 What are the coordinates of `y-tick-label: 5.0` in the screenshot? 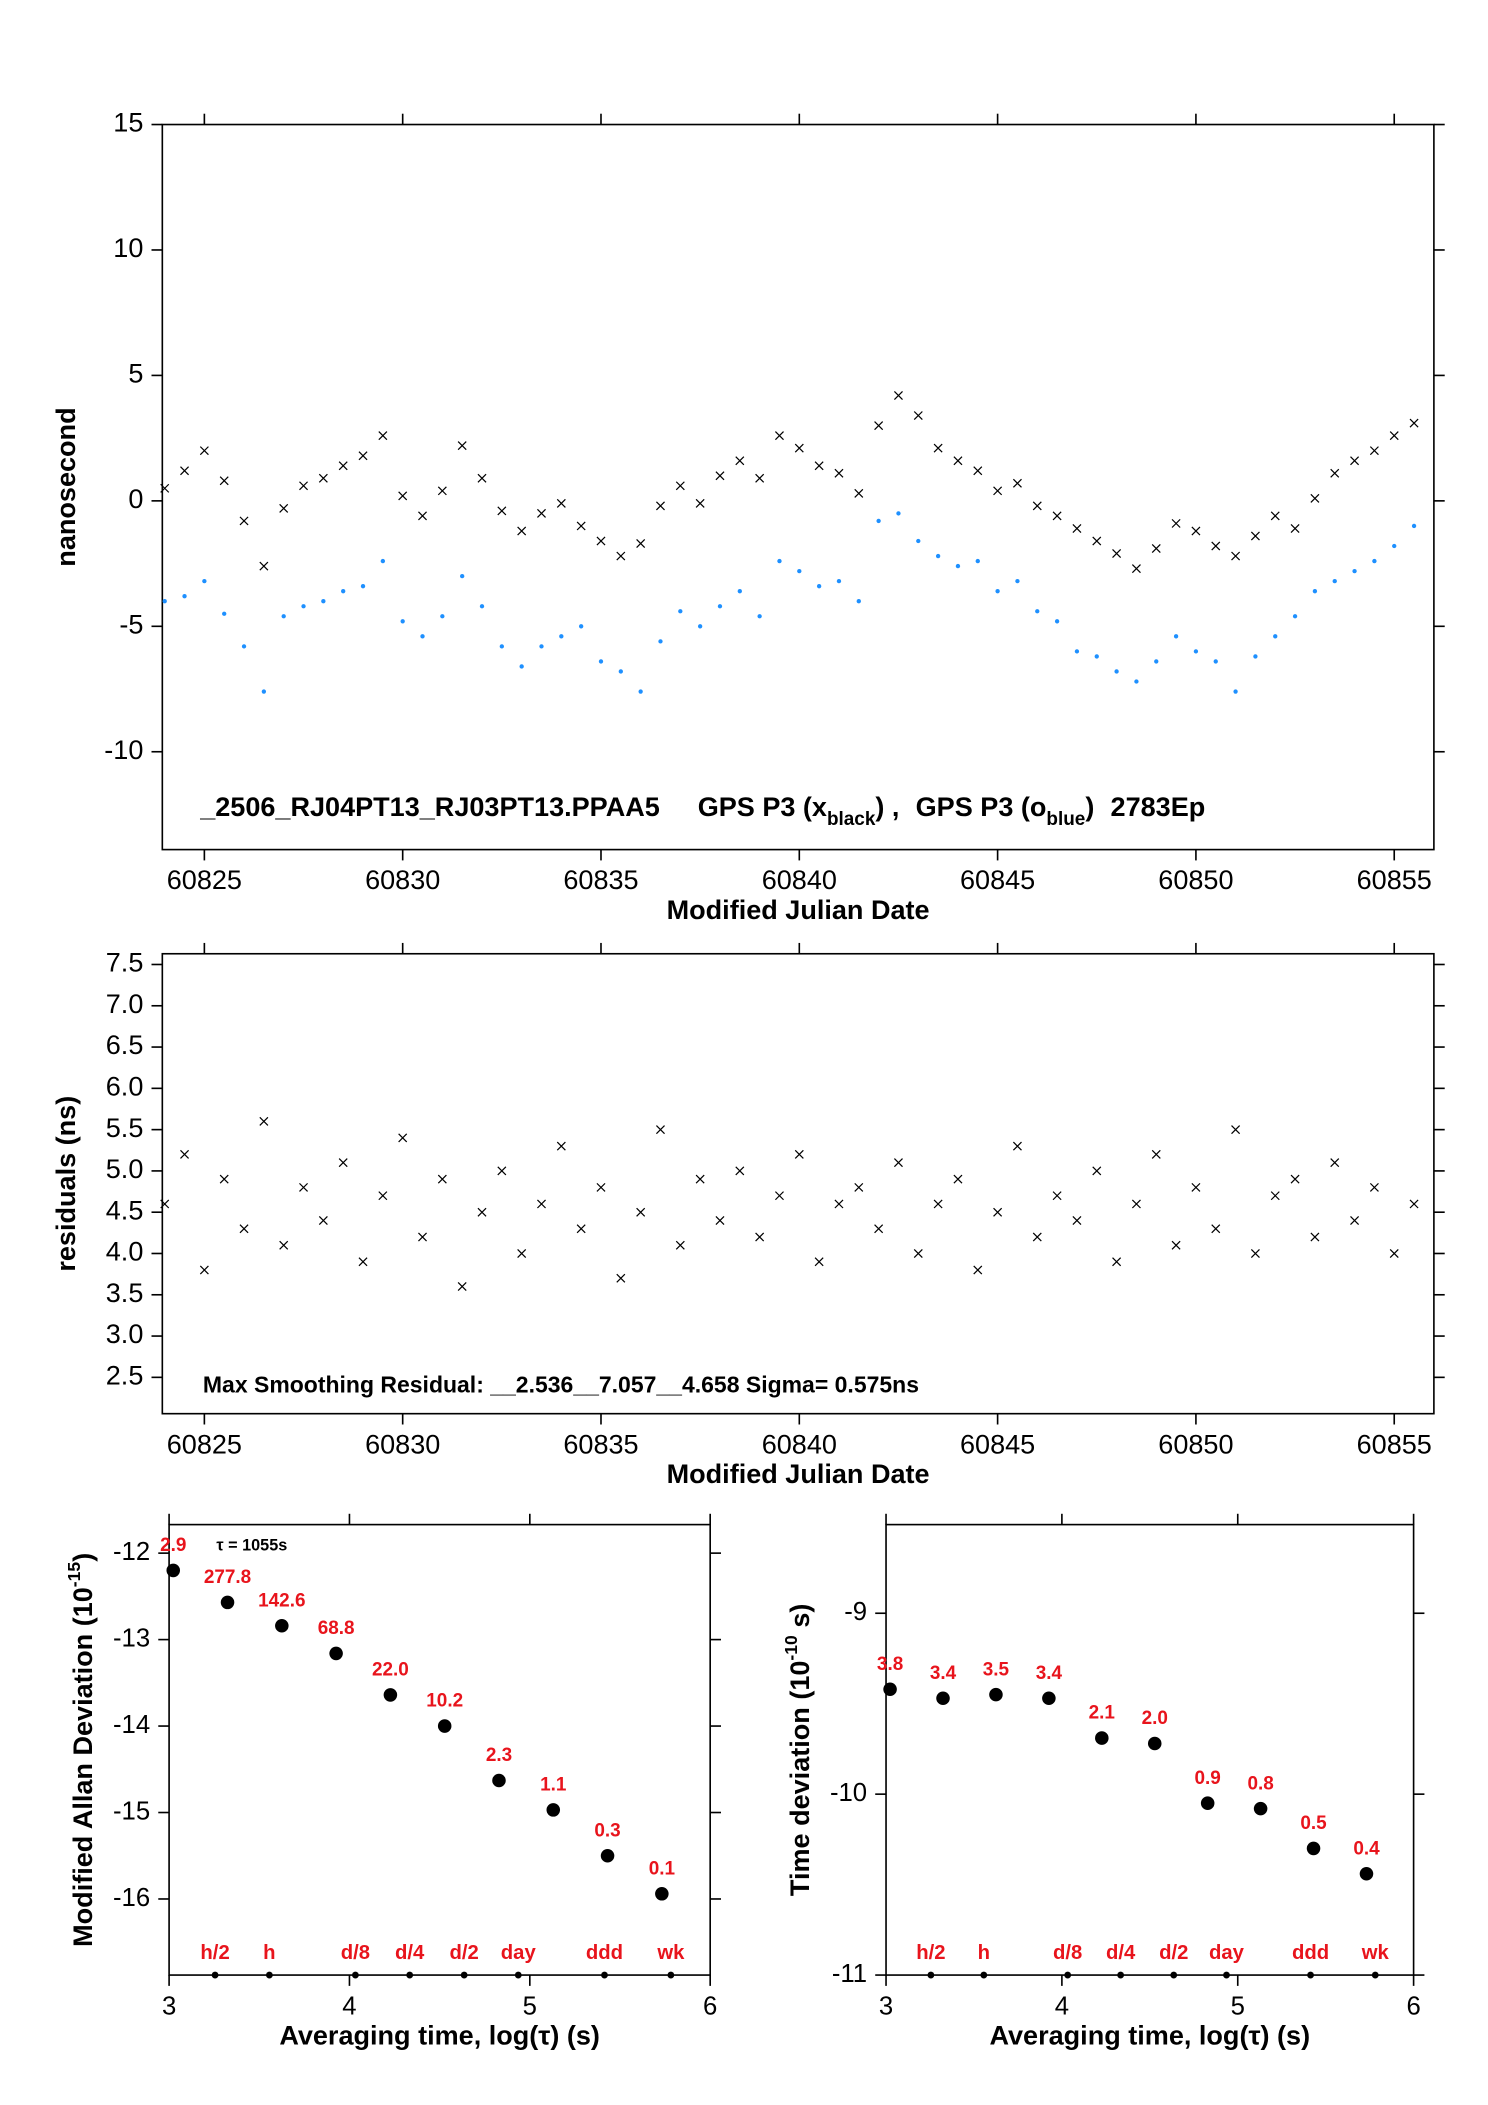 It's located at (125, 1169).